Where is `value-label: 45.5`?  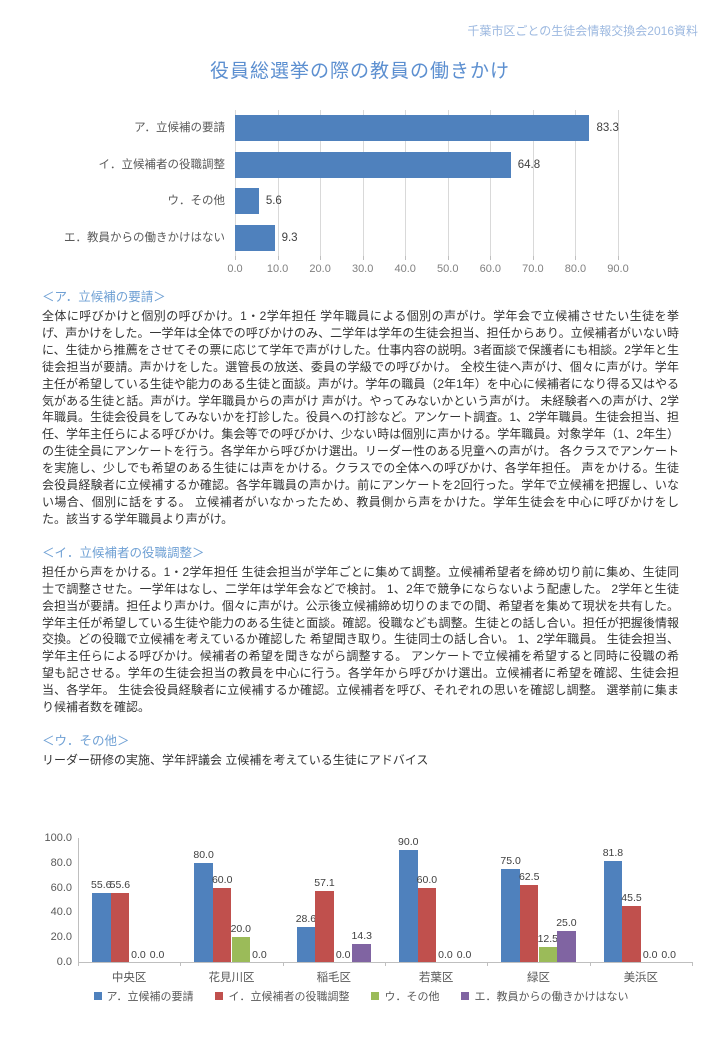 value-label: 45.5 is located at coordinates (631, 897).